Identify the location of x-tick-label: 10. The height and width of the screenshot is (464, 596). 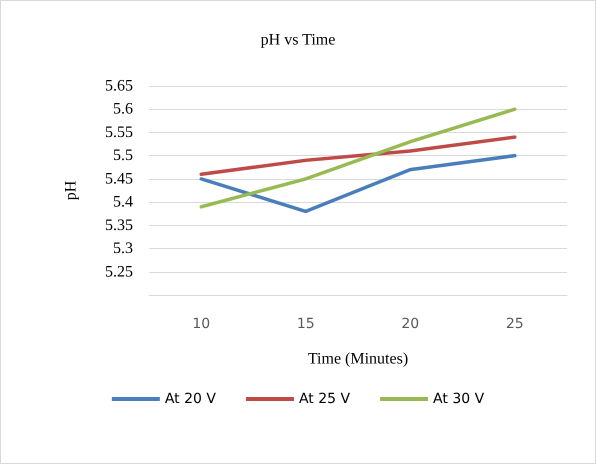
(201, 324).